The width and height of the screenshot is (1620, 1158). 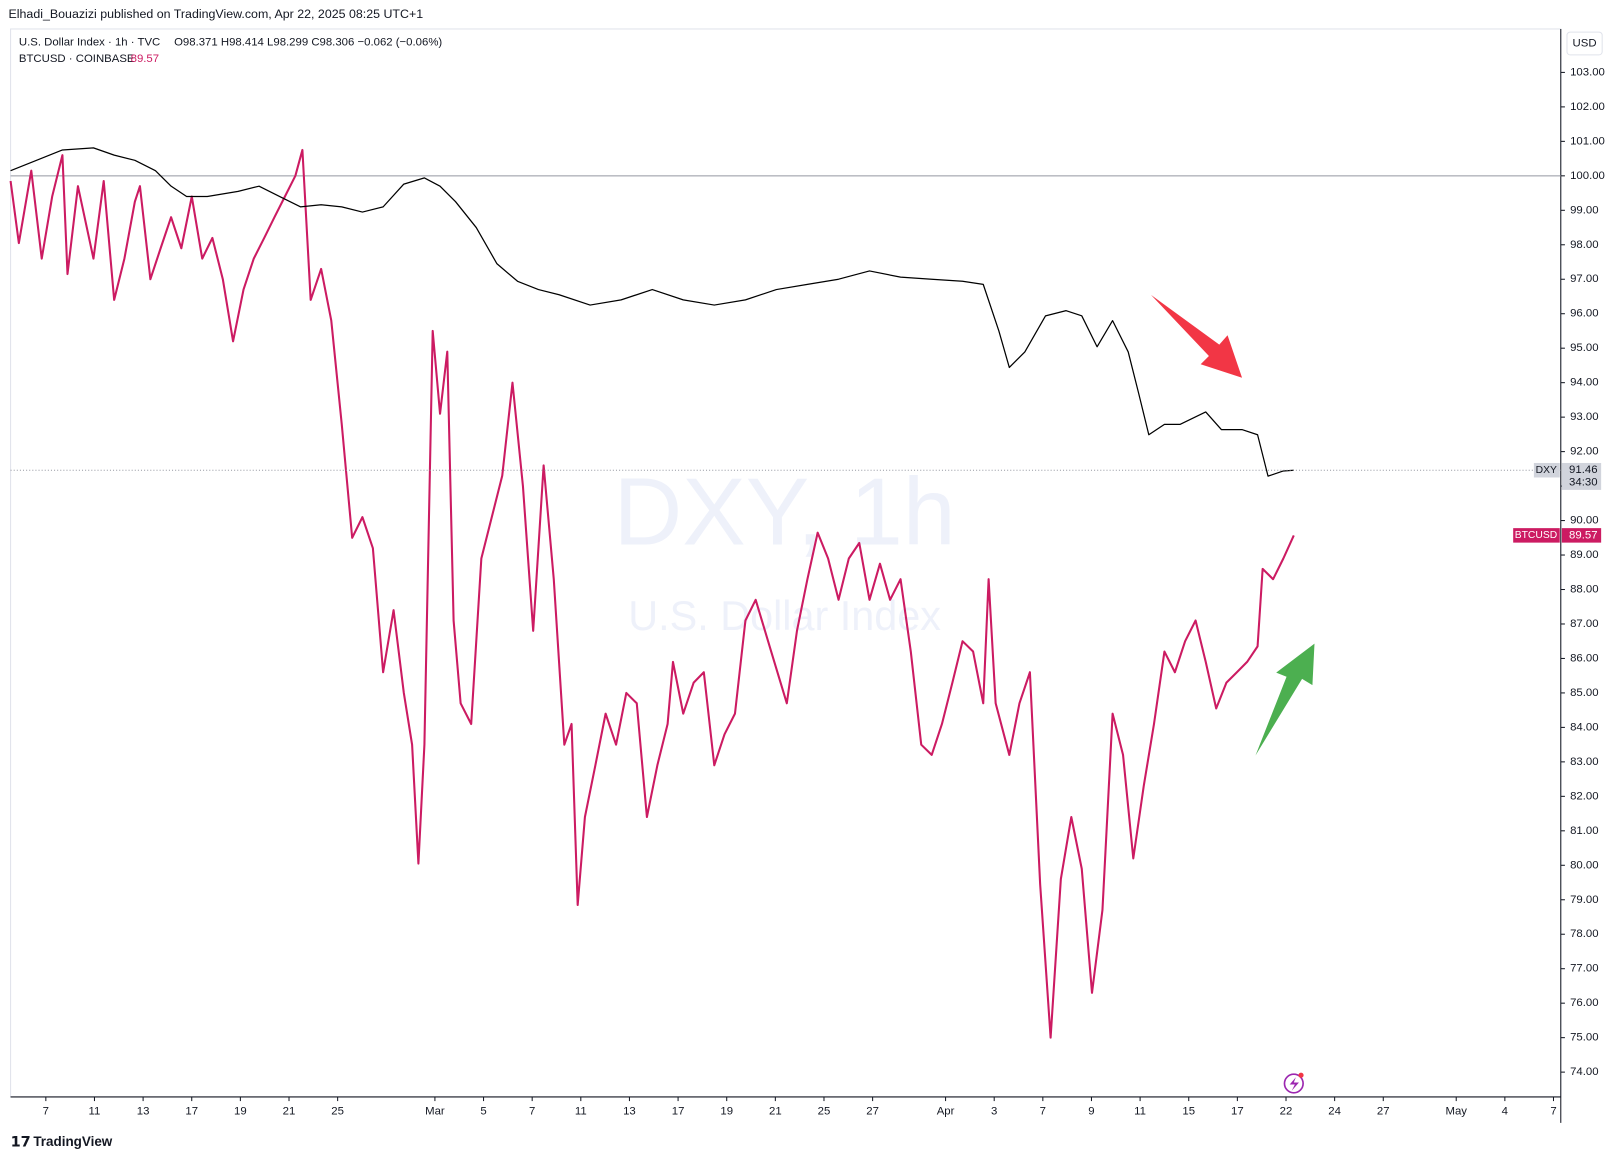 I want to click on y-tick-label: 92.00, so click(x=1584, y=452).